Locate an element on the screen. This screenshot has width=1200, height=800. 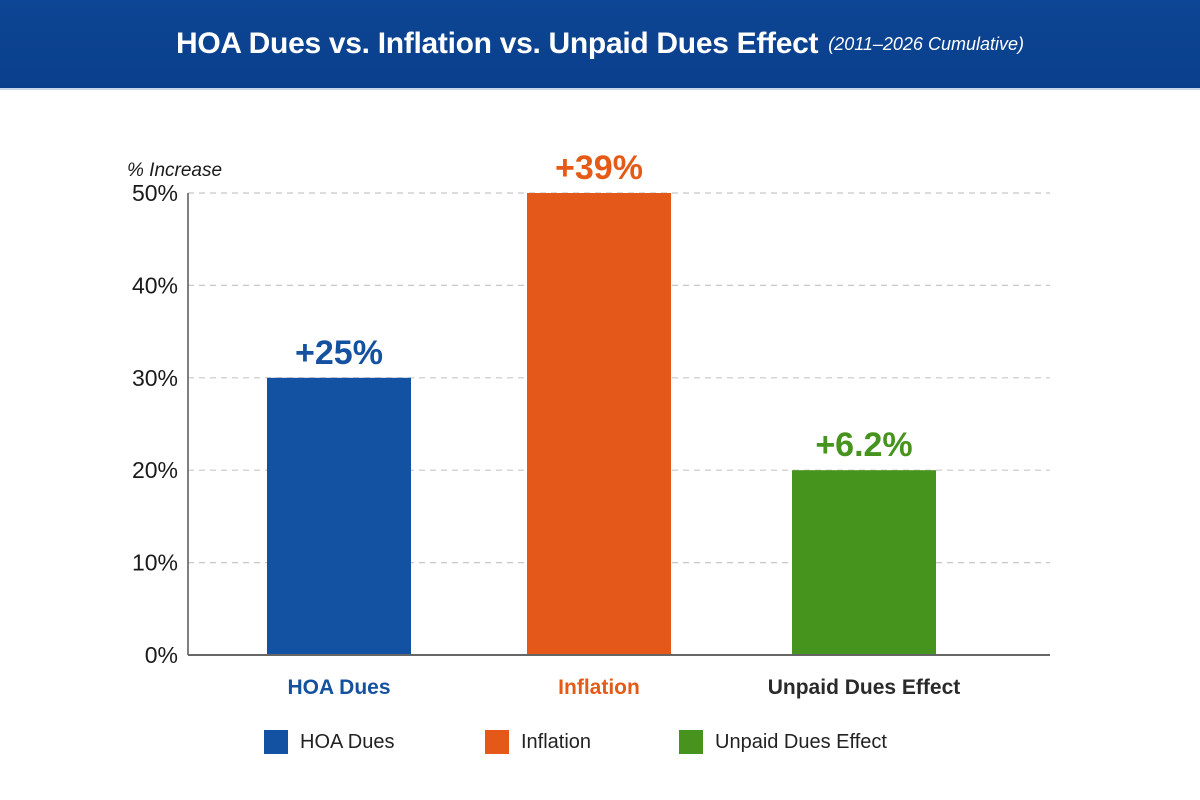
legend-label-unpaid-dues-effect: Unpaid Dues Effect is located at coordinates (801, 741).